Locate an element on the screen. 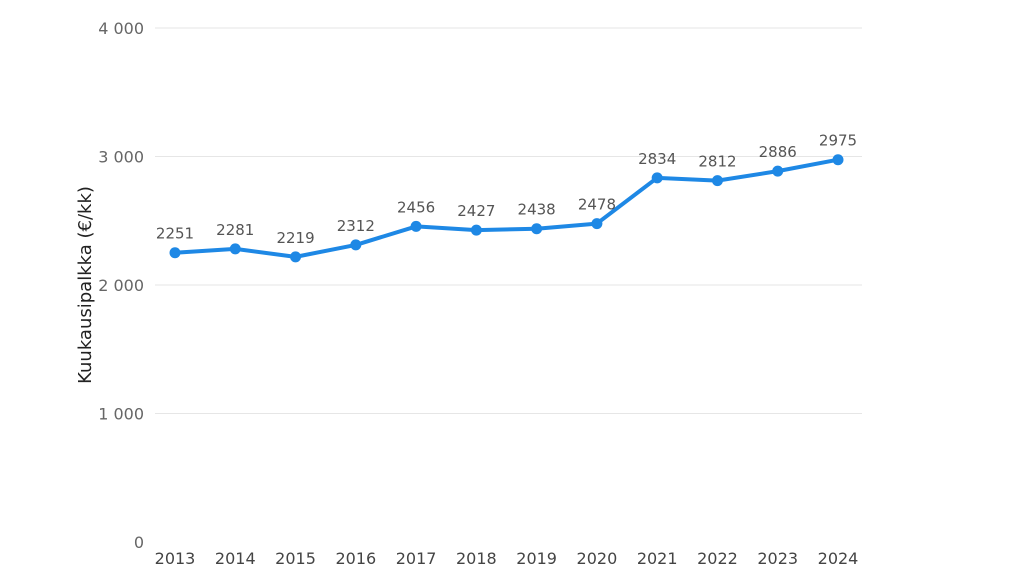 This screenshot has height=576, width=1024. x-tick-label: 2021 is located at coordinates (657, 558).